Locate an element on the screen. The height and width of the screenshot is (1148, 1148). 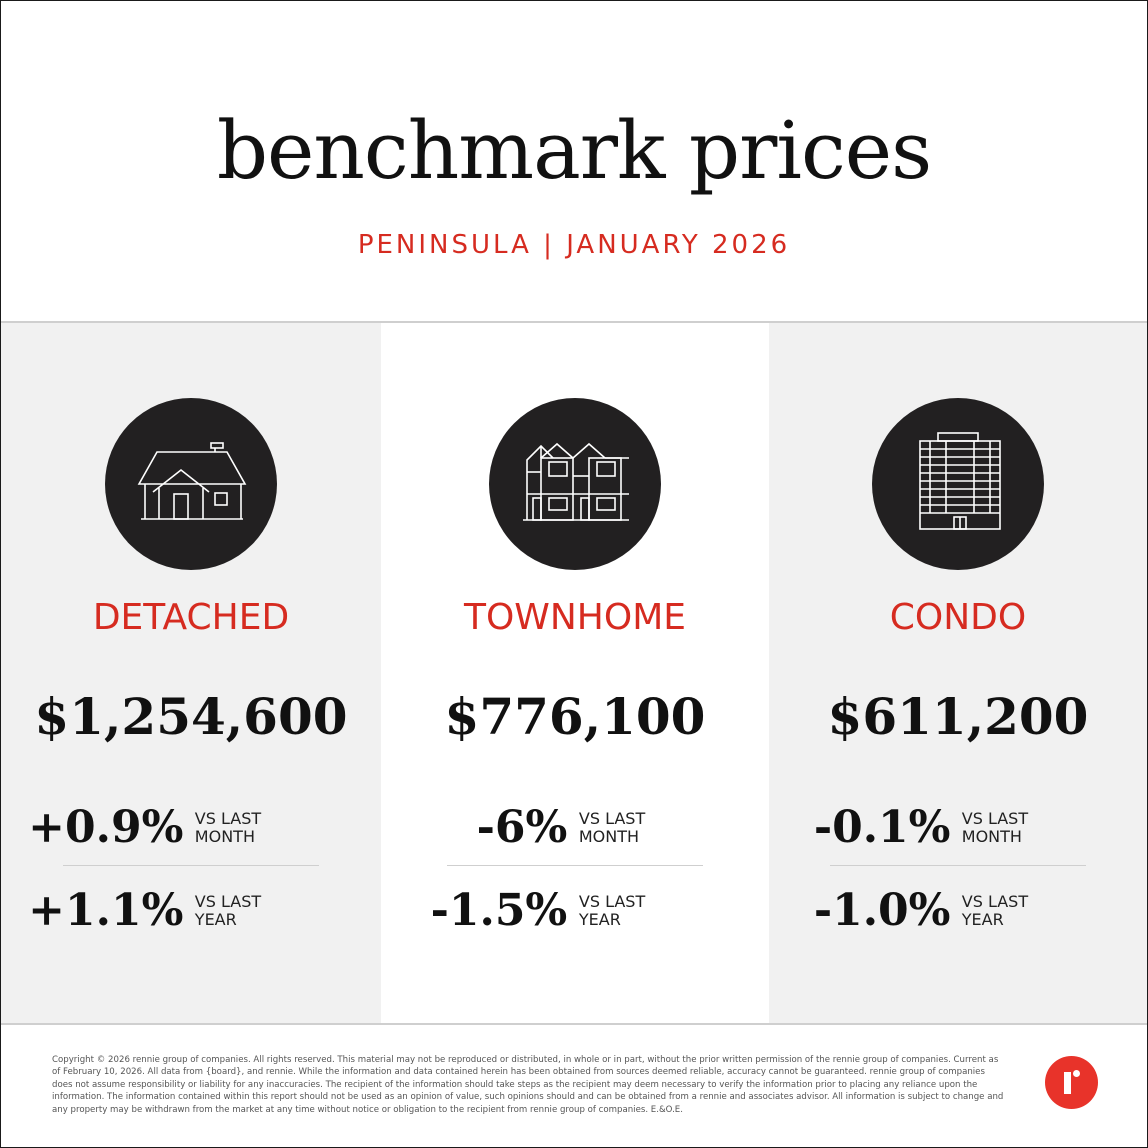
property-type-label: TOWNHOME is located at coordinates (575, 617).